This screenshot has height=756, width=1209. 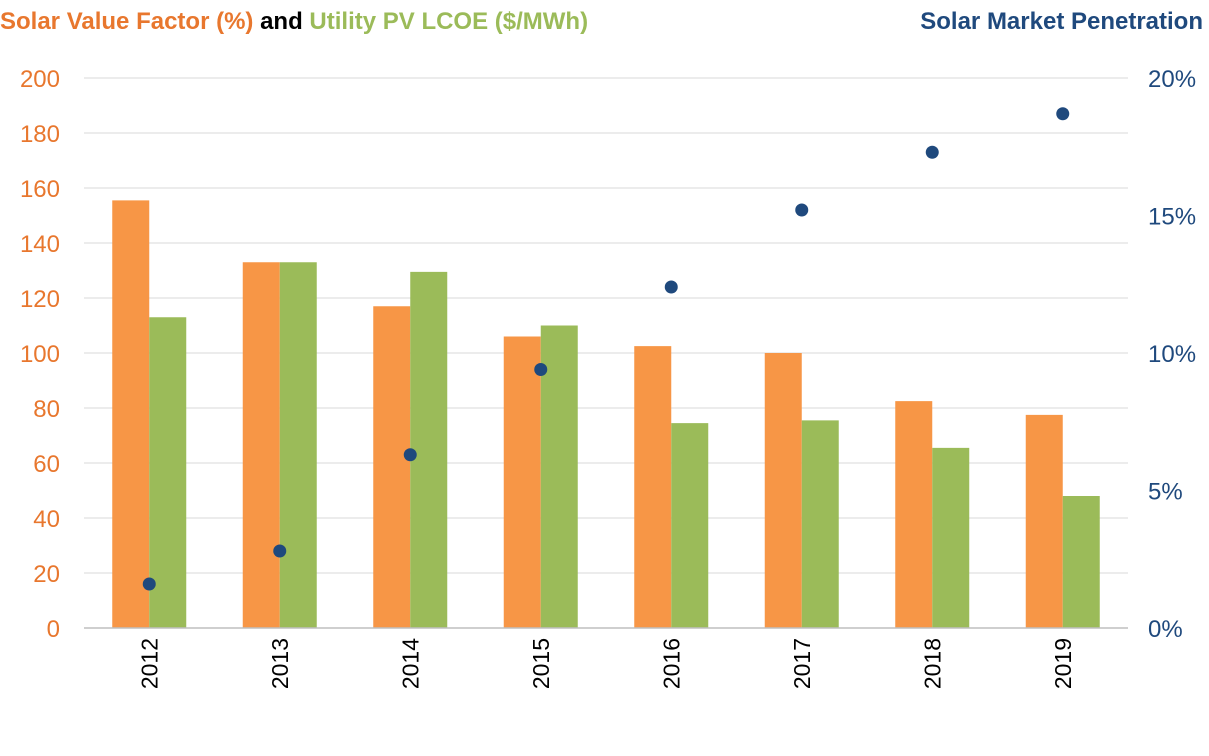 I want to click on y-left-tick-label: 160, so click(x=40, y=189).